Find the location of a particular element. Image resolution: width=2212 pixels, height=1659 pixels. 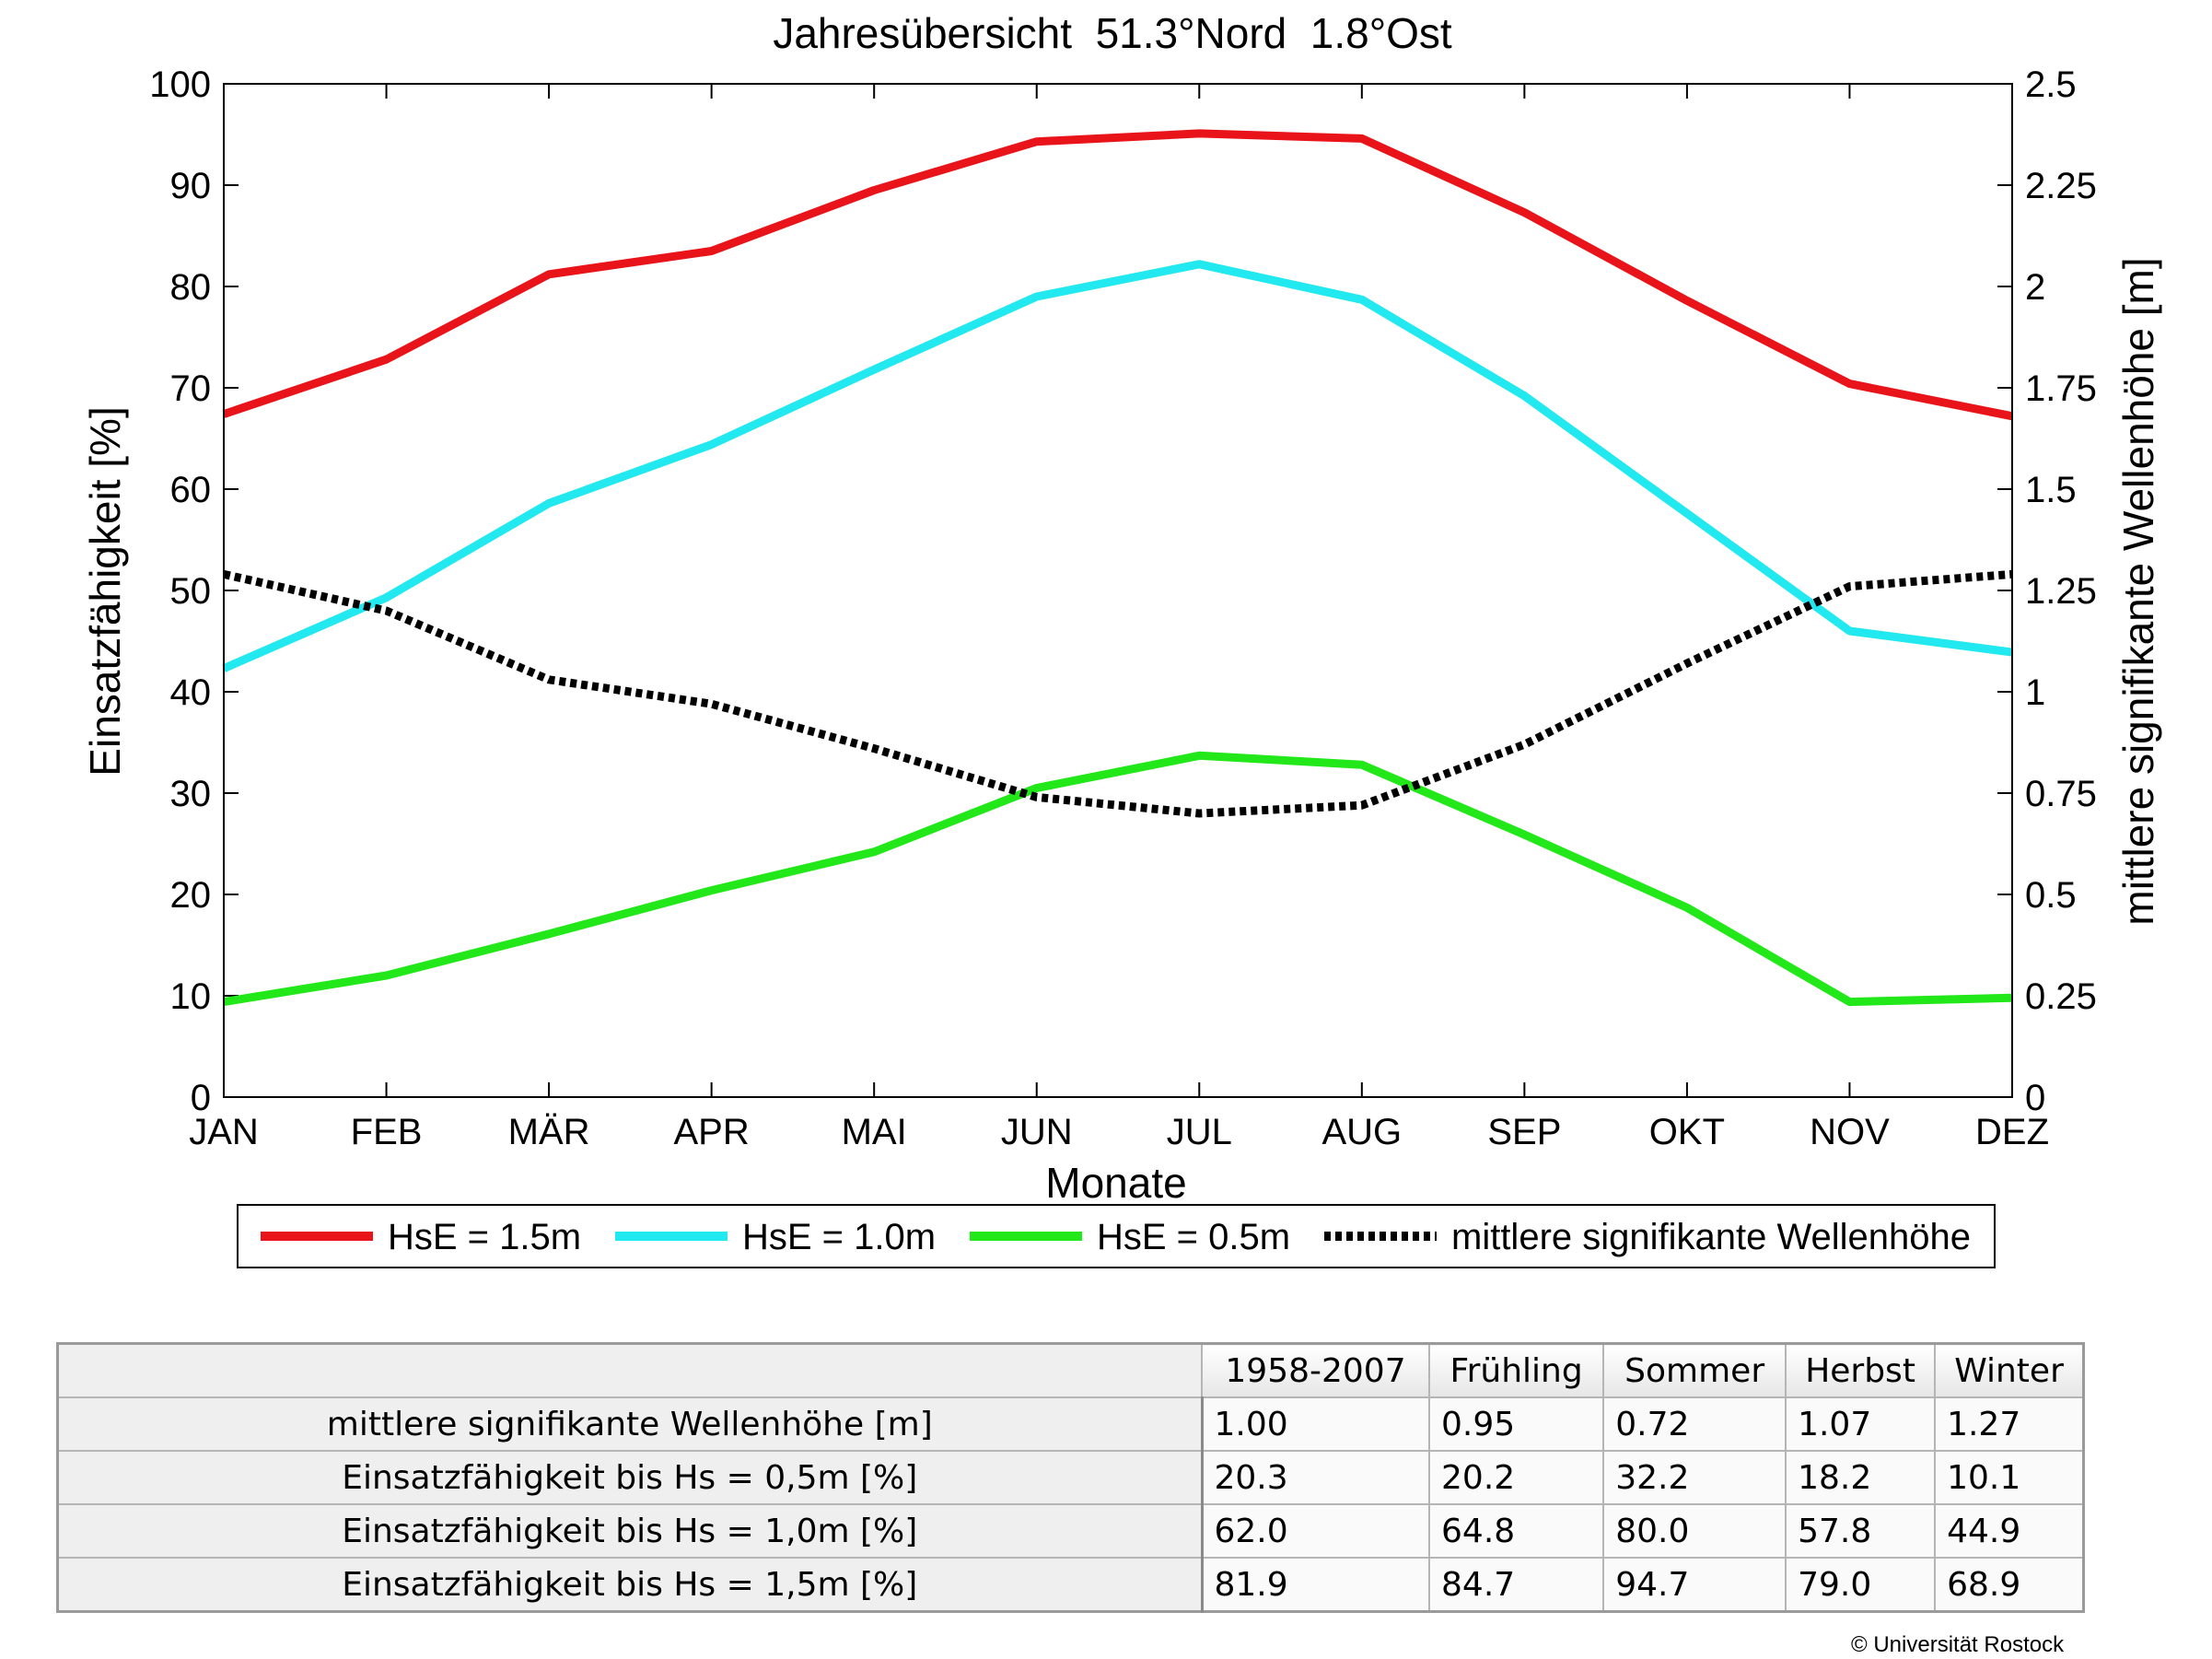

y-left-tick-labels: 0 10 20 30 40 50 60 70 80 90 100 is located at coordinates (180, 591).